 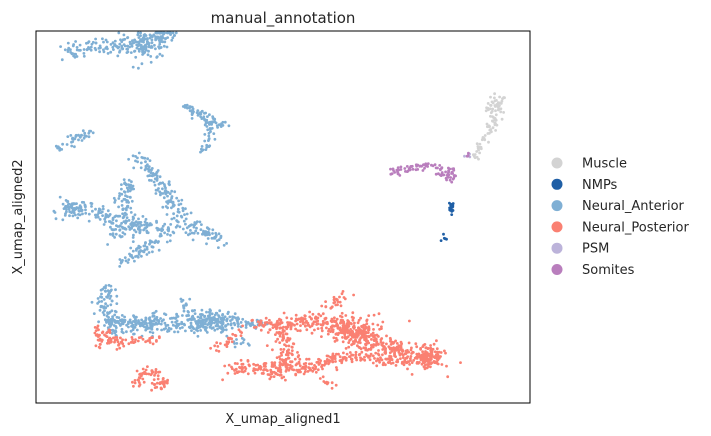 What do you see at coordinates (580, 249) in the screenshot?
I see `legend-item-psm: PSM` at bounding box center [580, 249].